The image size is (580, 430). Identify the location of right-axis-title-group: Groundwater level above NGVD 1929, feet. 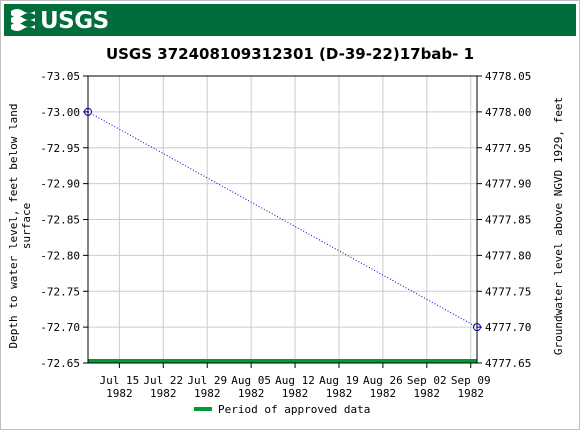
(558, 226).